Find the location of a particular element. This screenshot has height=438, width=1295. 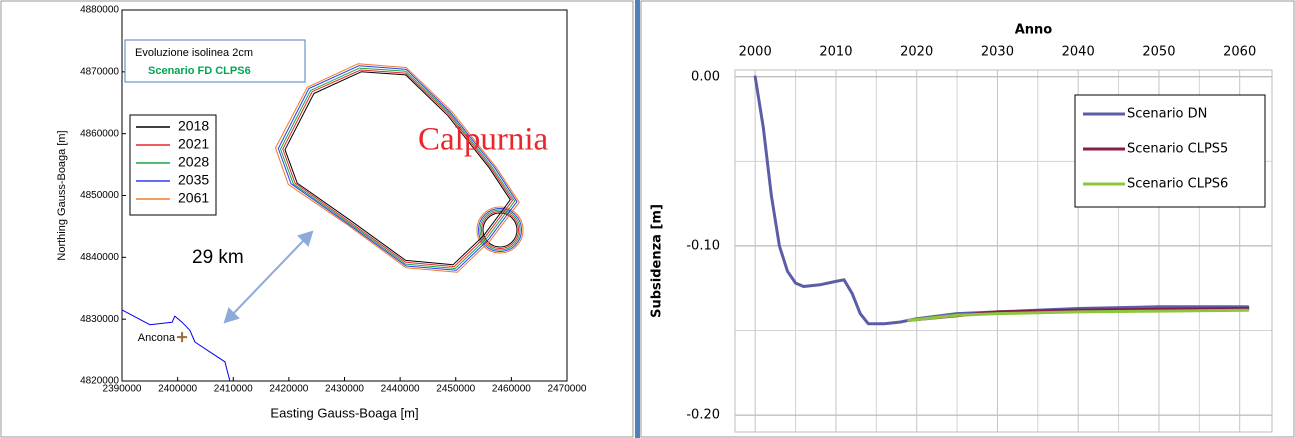

y-tick-label: 4870000 is located at coordinates (99, 71).